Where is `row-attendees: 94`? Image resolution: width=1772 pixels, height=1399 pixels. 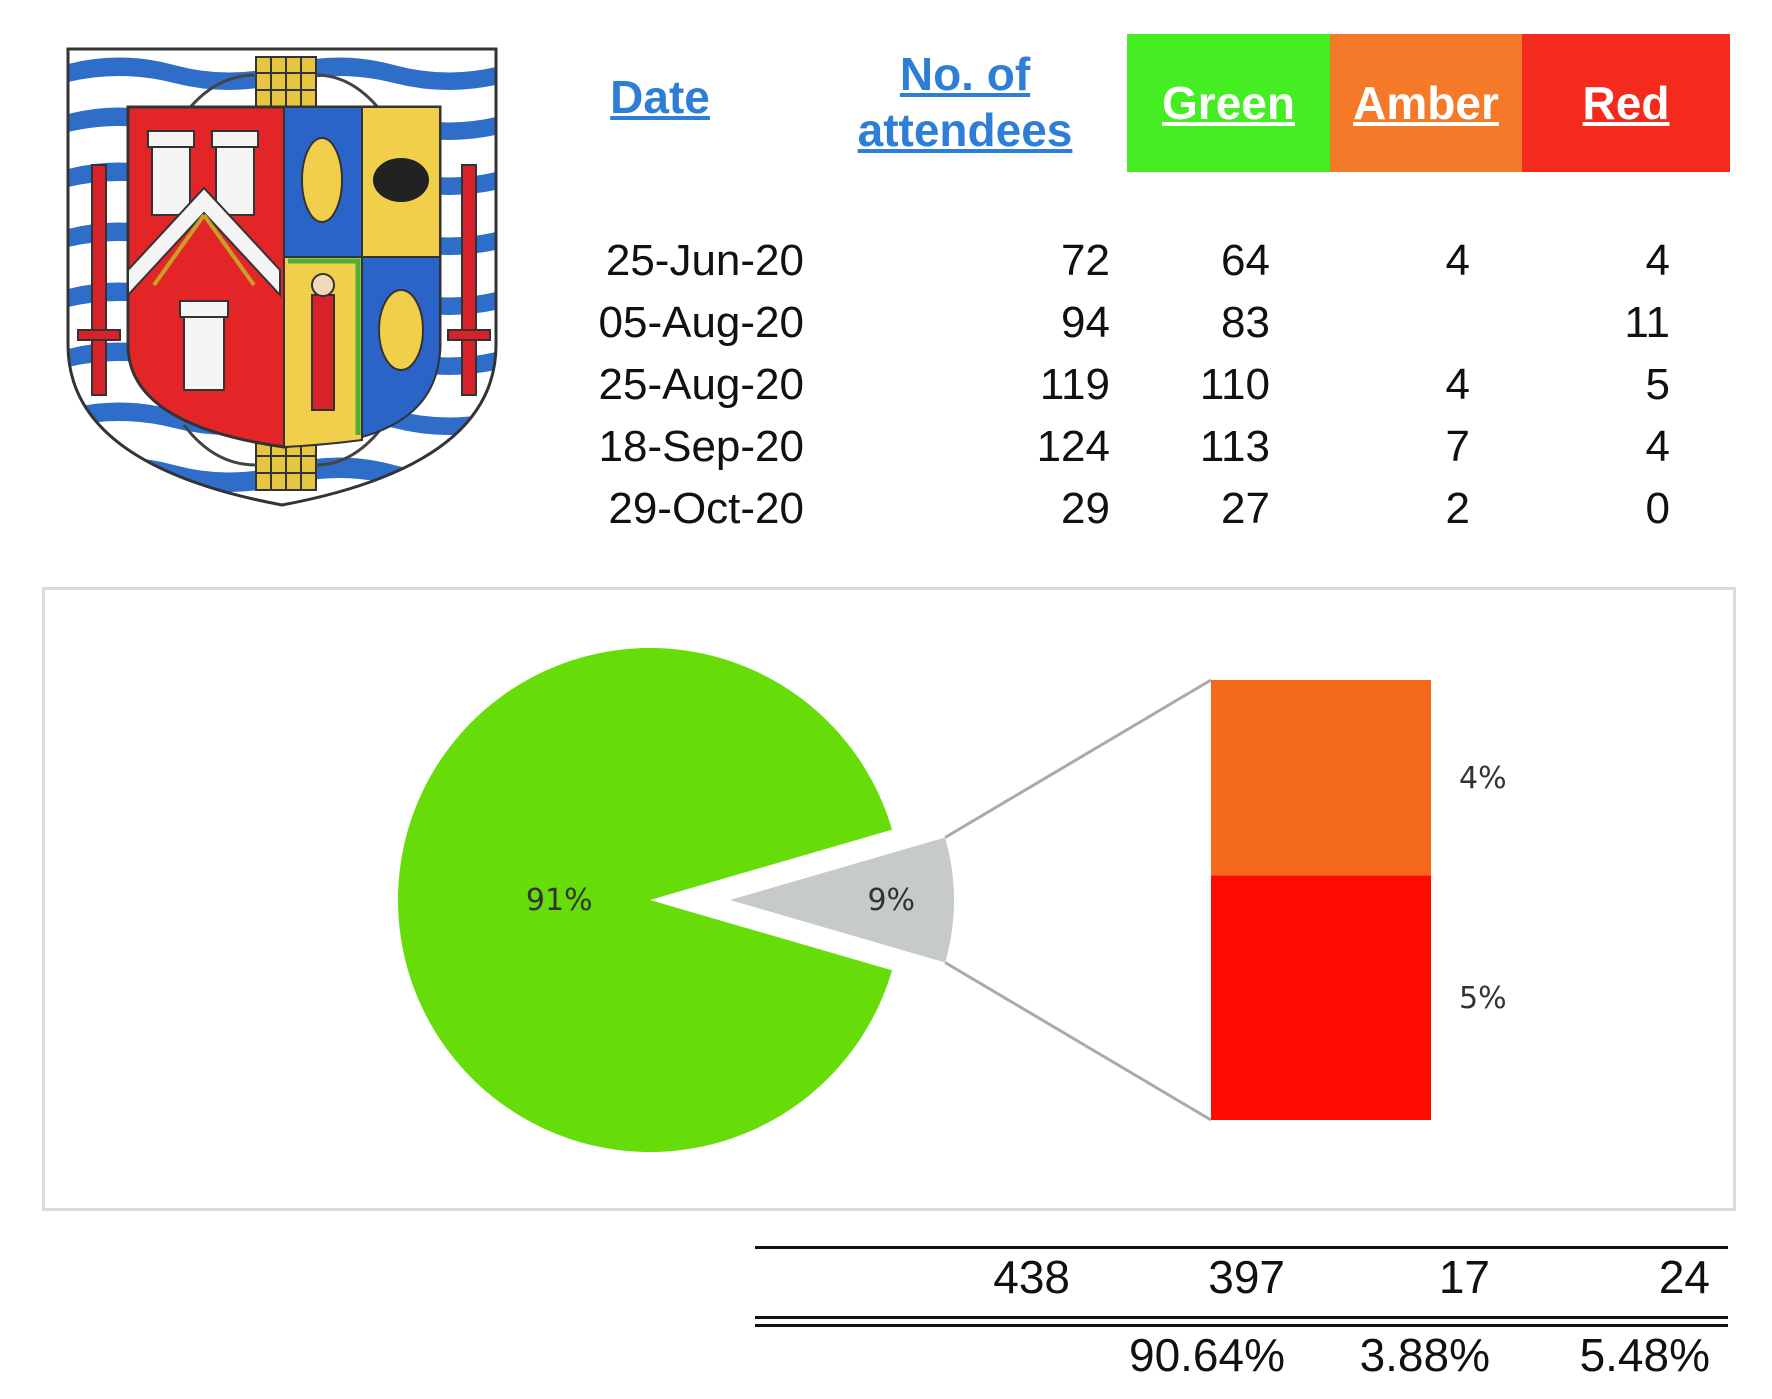 row-attendees: 94 is located at coordinates (1085, 322).